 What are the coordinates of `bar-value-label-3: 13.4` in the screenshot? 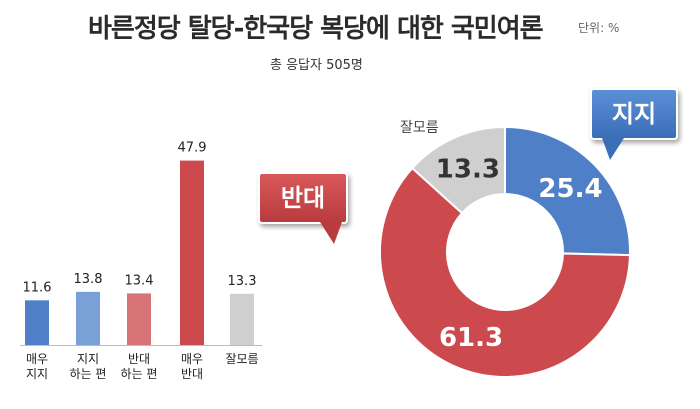 It's located at (139, 280).